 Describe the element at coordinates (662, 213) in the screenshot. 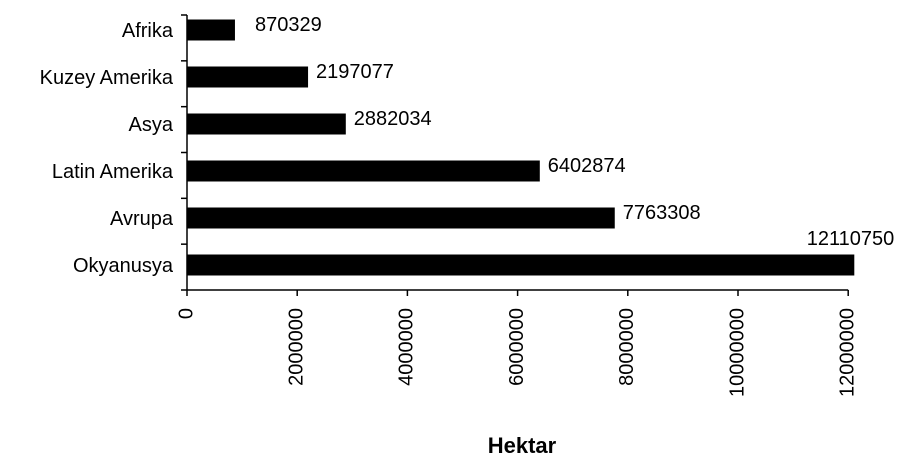

I see `data-label: 7763308` at that location.